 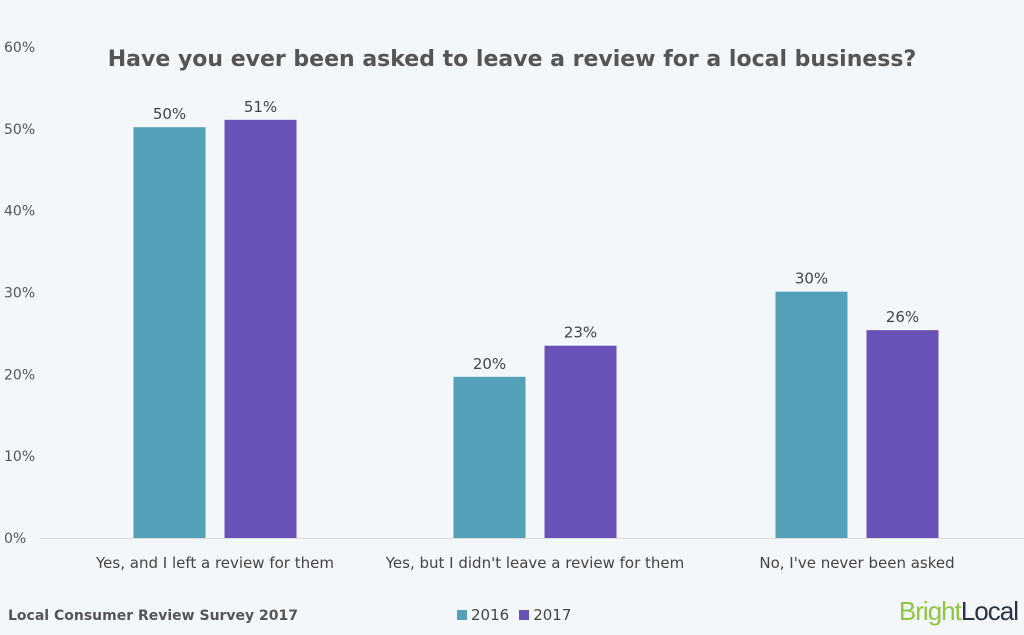 What do you see at coordinates (902, 317) in the screenshot?
I see `data-label: 26%` at bounding box center [902, 317].